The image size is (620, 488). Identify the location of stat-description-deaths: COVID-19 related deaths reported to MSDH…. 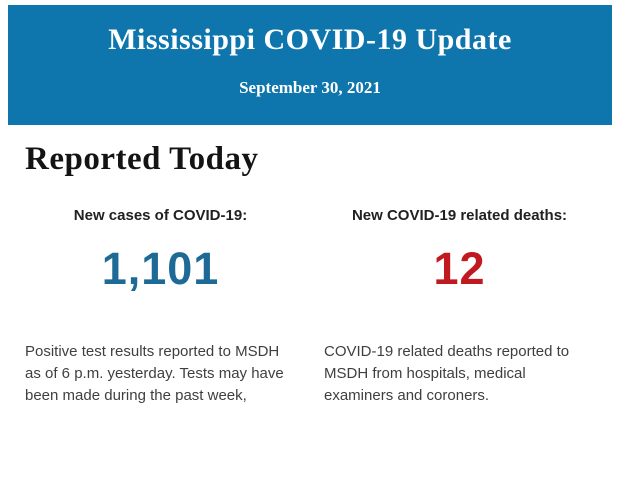
(447, 374).